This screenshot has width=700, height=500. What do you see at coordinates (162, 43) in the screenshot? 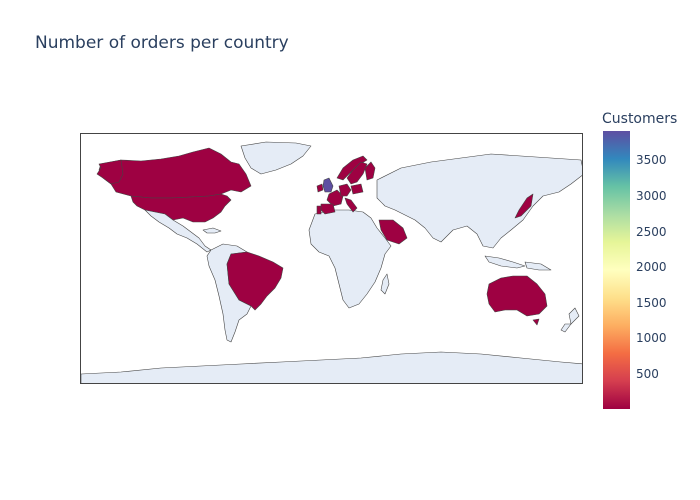
I see `chart-title: Number of orders per country` at bounding box center [162, 43].